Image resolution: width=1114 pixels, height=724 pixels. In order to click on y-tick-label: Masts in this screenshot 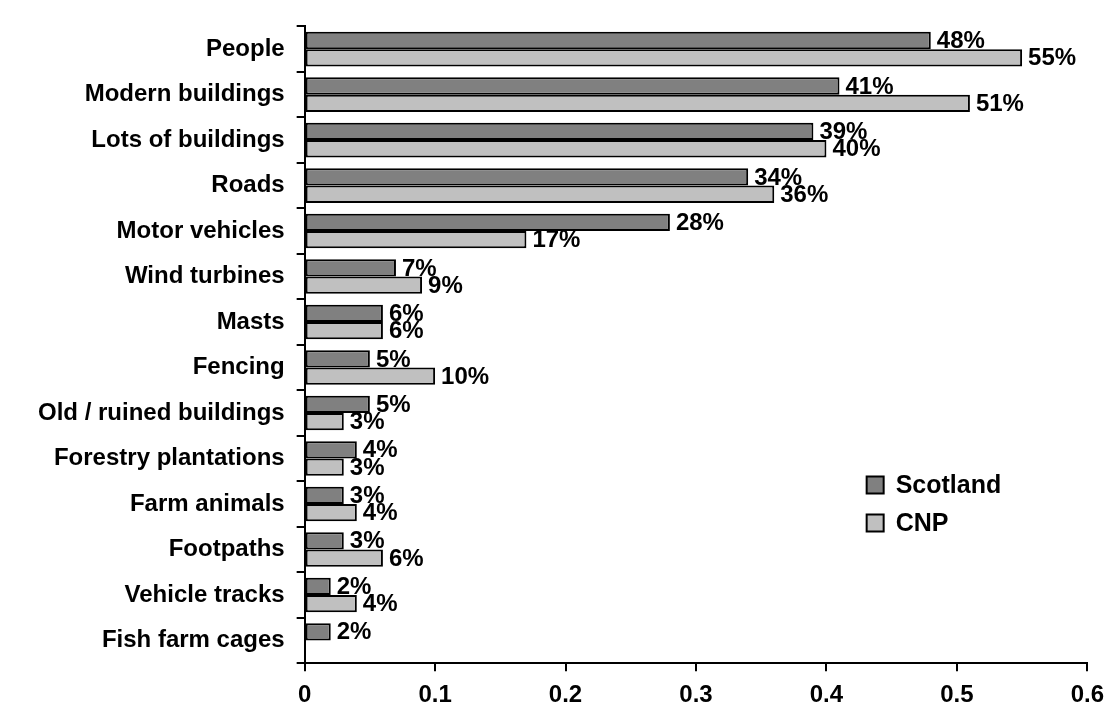, I will do `click(250, 320)`.